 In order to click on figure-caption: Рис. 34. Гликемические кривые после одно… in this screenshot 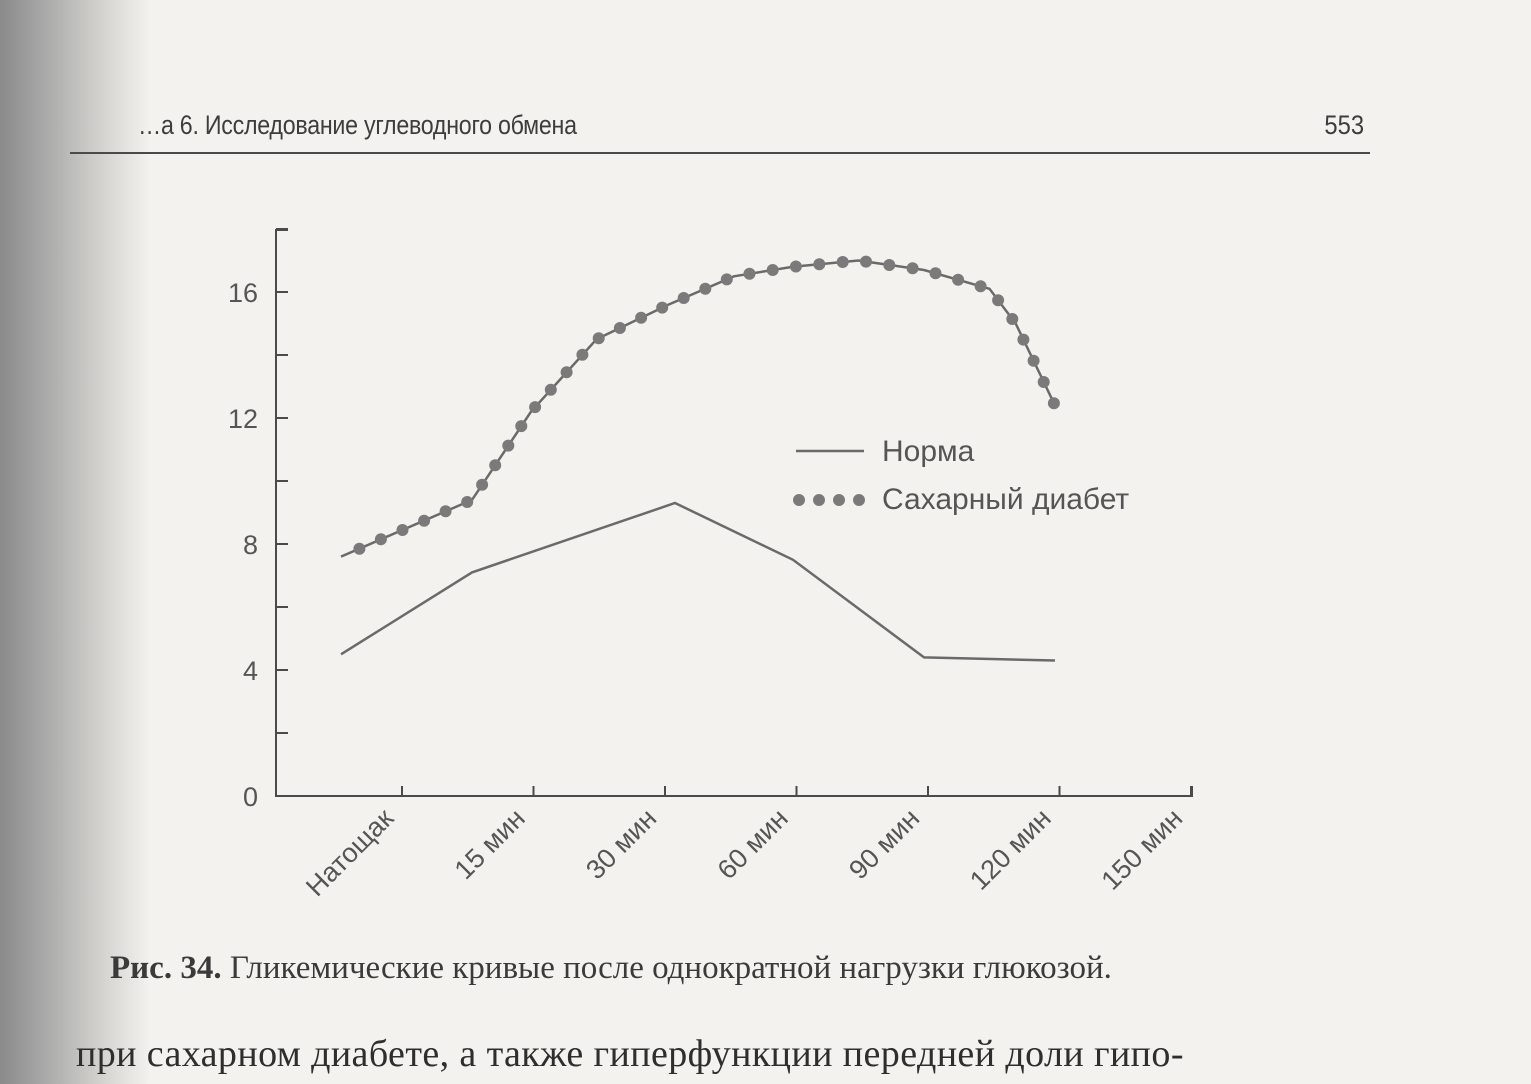, I will do `click(611, 968)`.